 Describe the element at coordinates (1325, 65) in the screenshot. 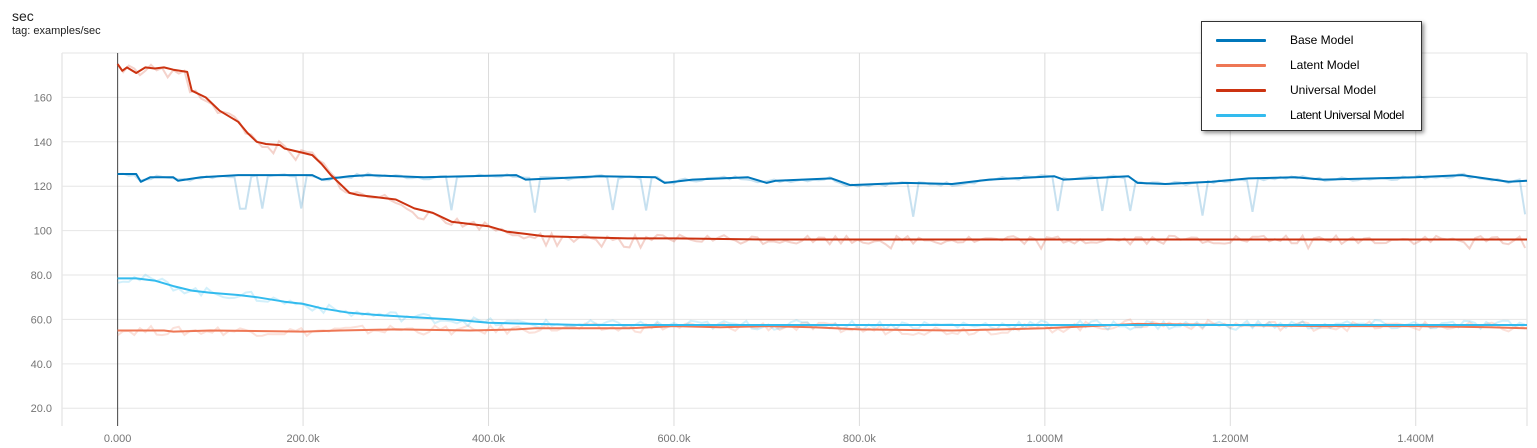

I see `legend-label: Latent Model` at that location.